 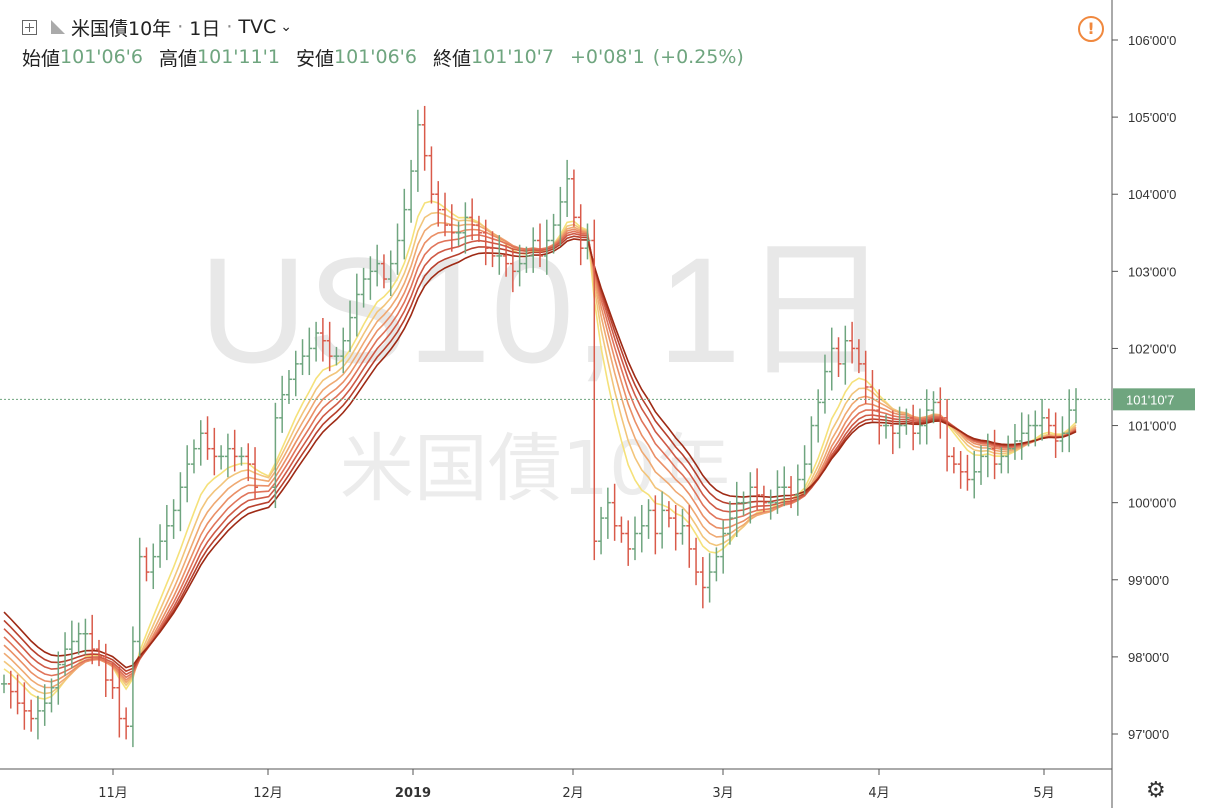 What do you see at coordinates (238, 57) in the screenshot?
I see `high-value: 101'11'1` at bounding box center [238, 57].